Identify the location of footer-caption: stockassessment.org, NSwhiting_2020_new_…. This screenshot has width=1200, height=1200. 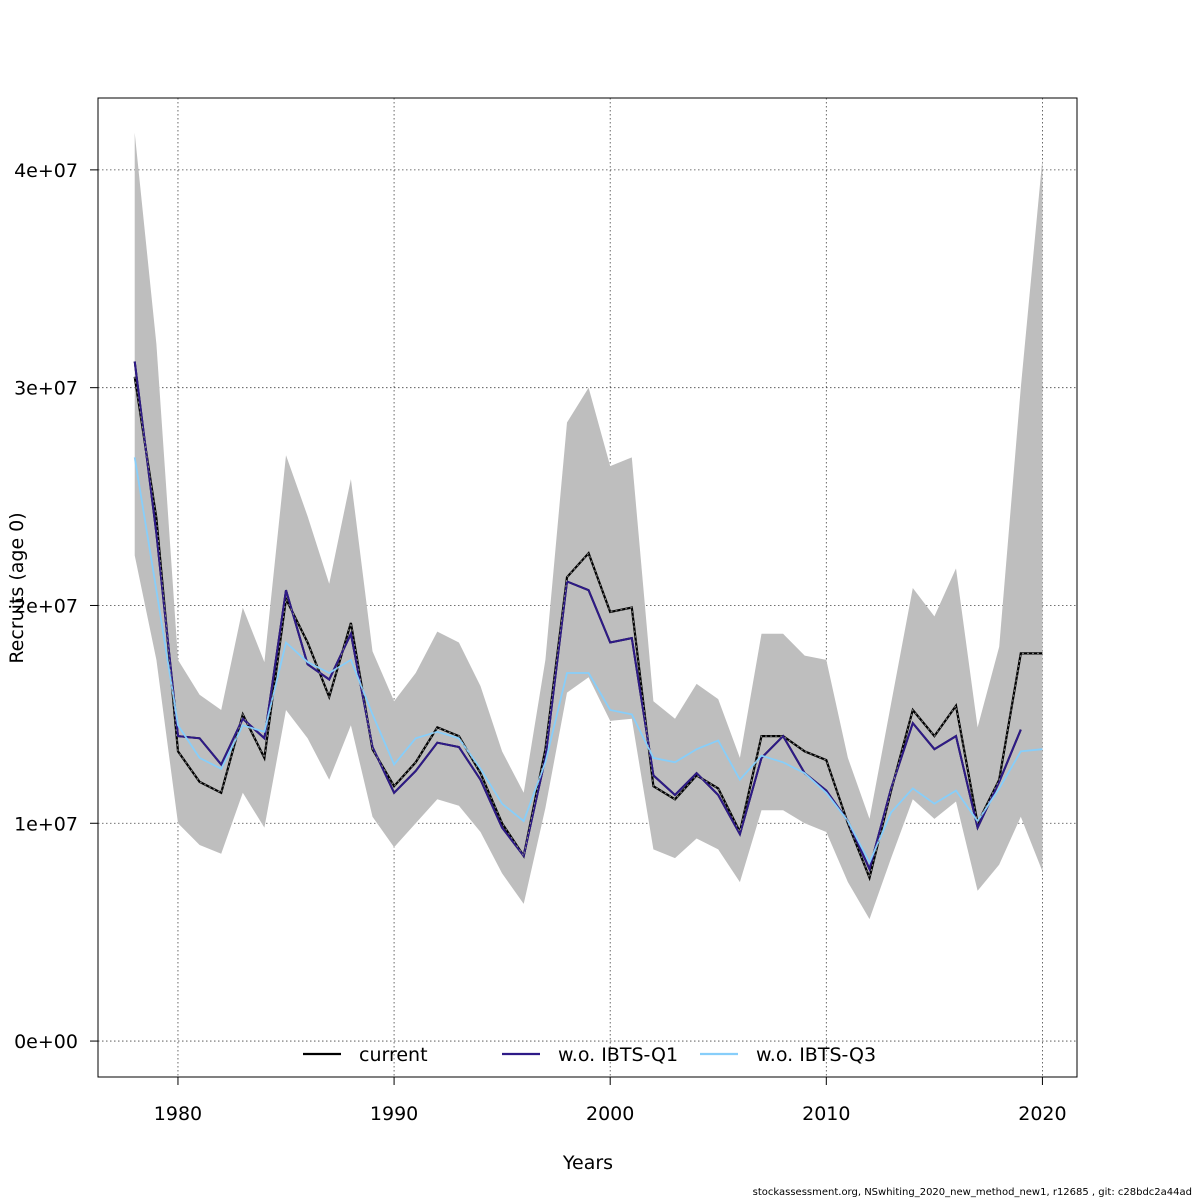
(972, 1192).